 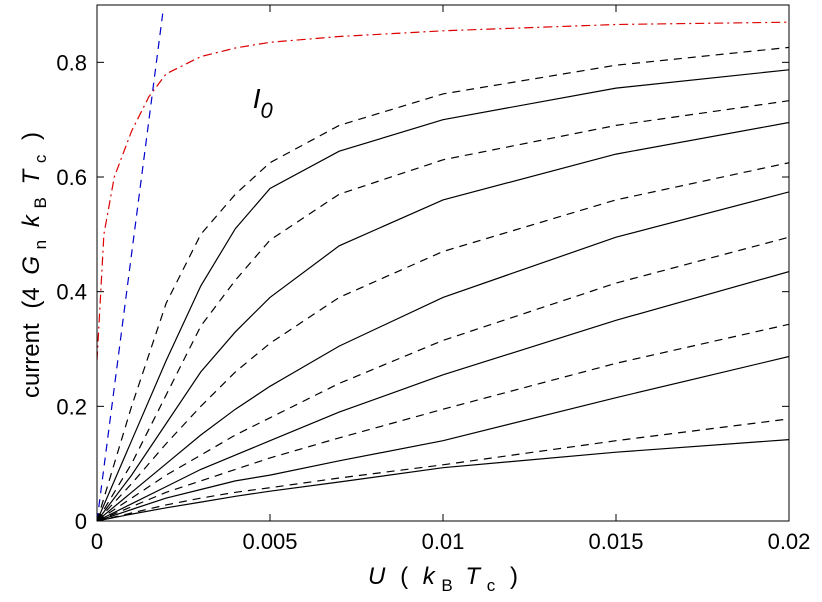 What do you see at coordinates (615, 541) in the screenshot?
I see `x-tick-label-4: 0.015` at bounding box center [615, 541].